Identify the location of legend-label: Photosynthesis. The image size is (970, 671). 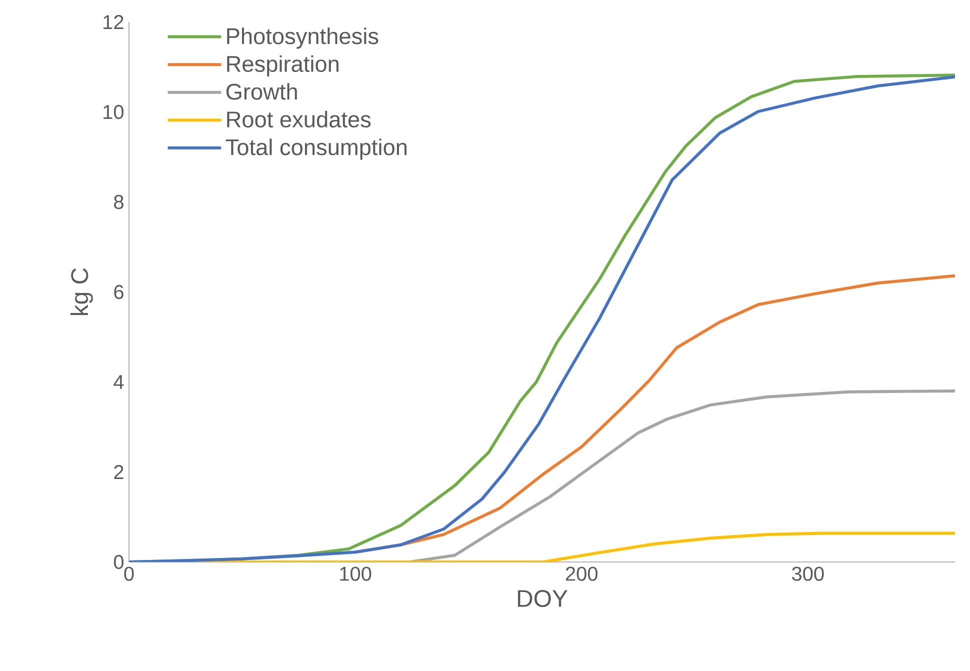
(302, 38).